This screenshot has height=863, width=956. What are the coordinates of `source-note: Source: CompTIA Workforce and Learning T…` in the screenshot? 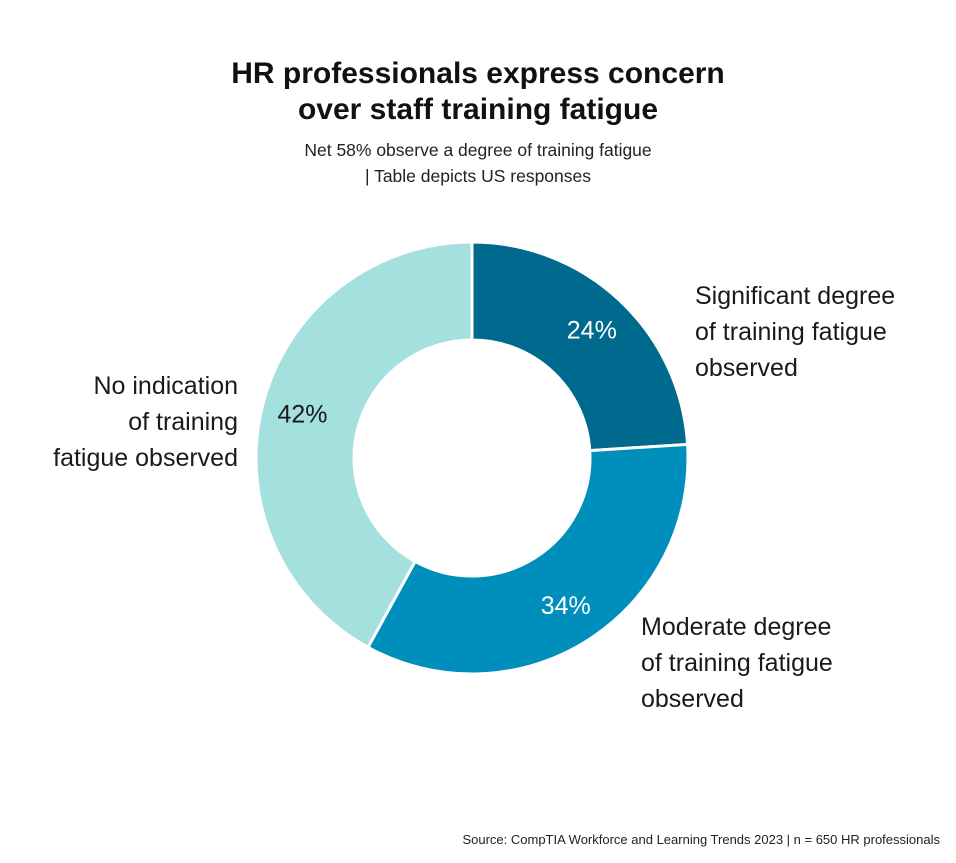 It's located at (701, 839).